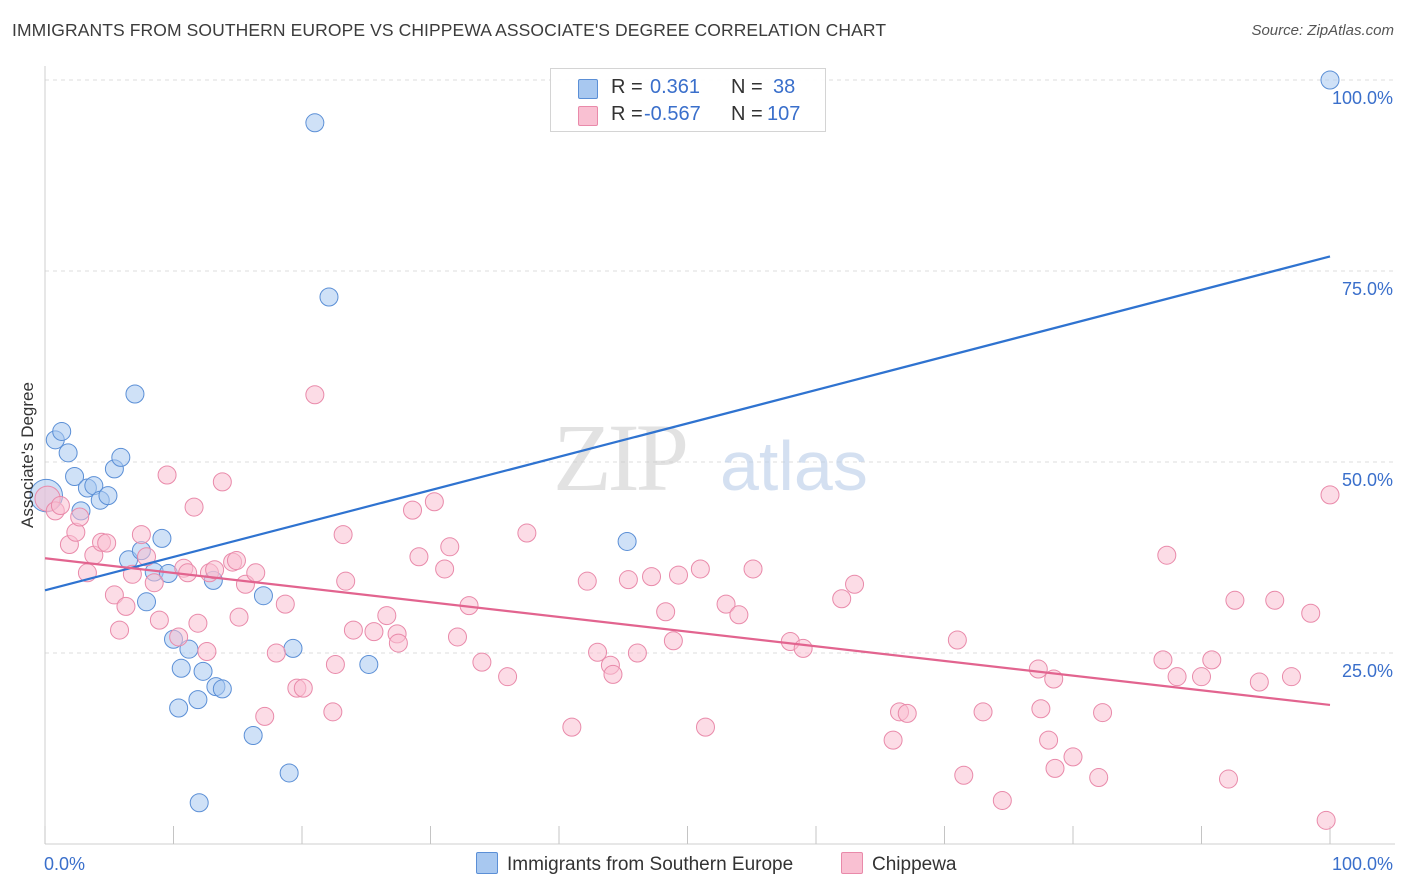 The height and width of the screenshot is (892, 1406). Describe the element at coordinates (619, 457) in the screenshot. I see `watermark-zip: ZIP` at that location.